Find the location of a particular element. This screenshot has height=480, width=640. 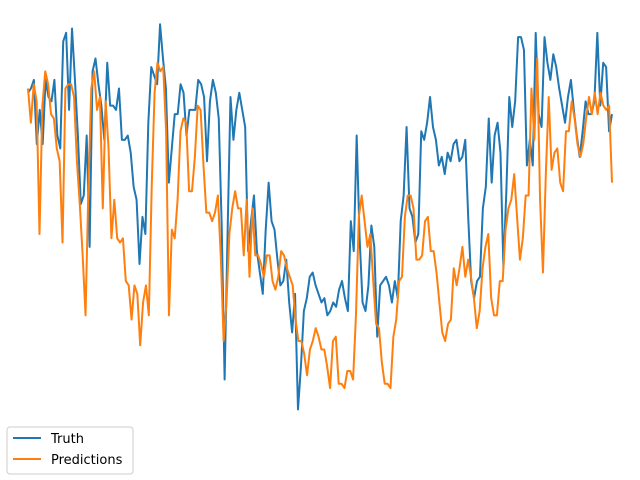

legend: Truth Predictions is located at coordinates (70, 450).